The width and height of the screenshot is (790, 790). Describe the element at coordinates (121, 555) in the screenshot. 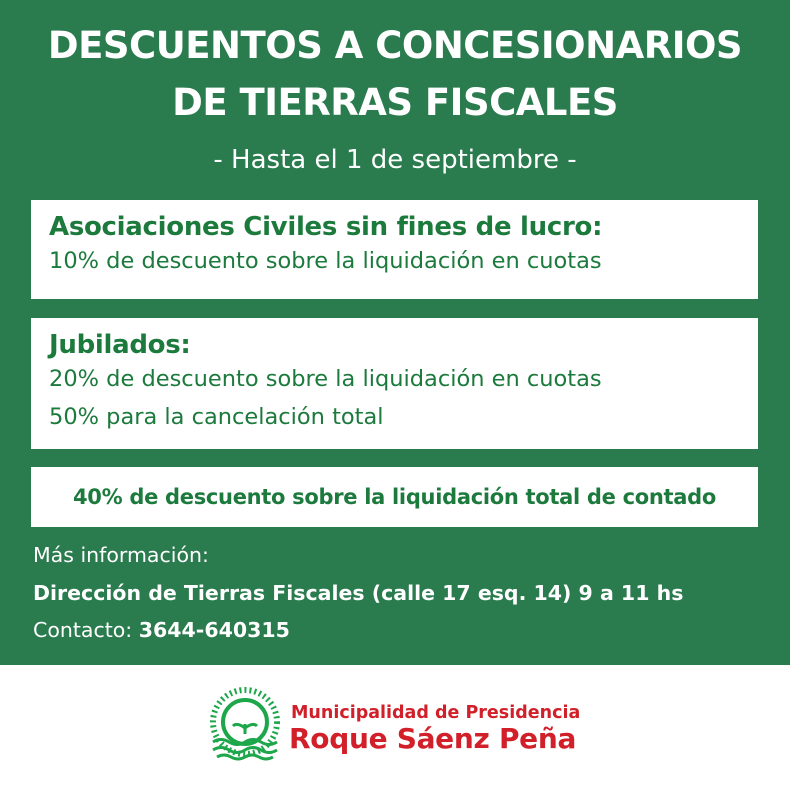

I see `info-label: Más información:` at that location.